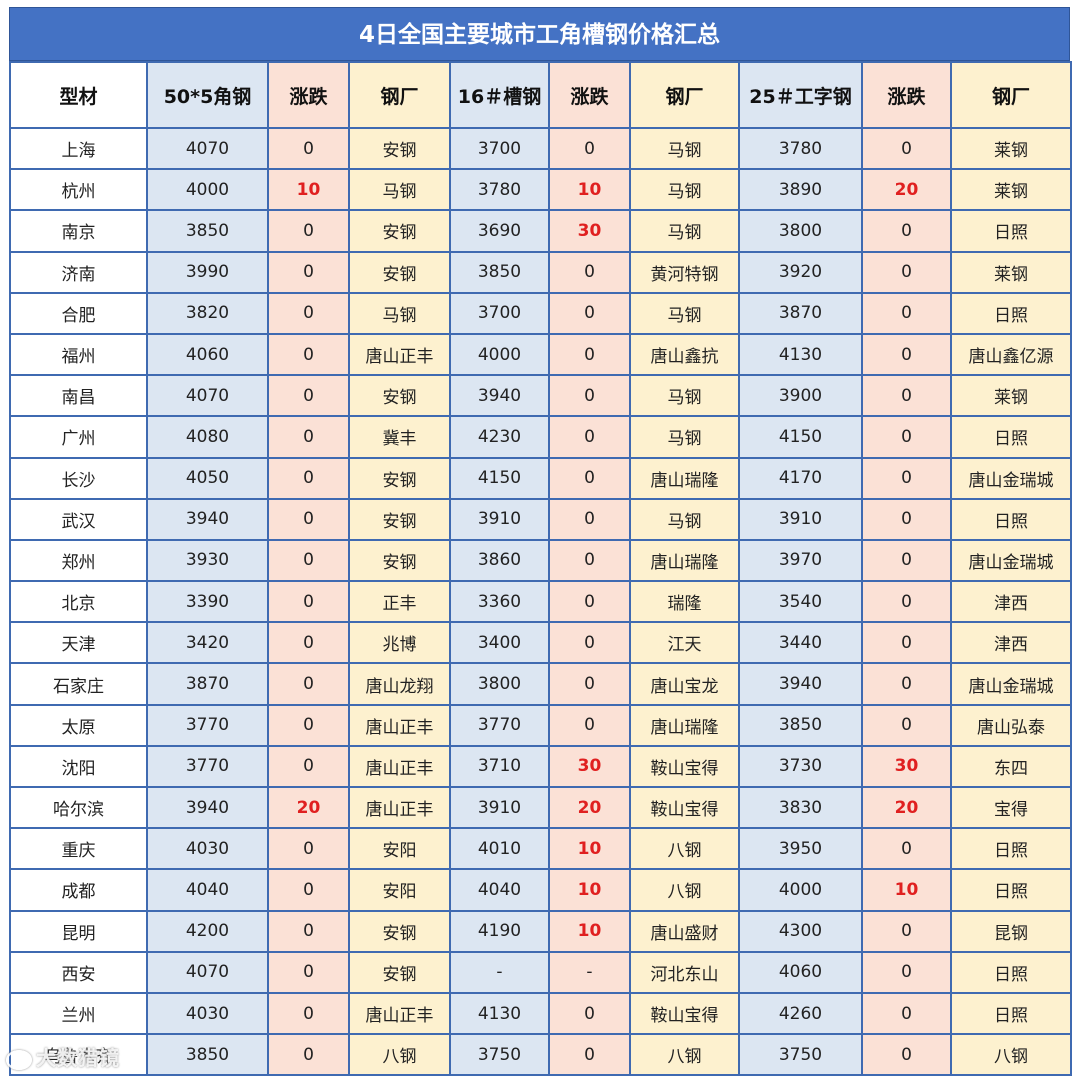 The image size is (1080, 1083). What do you see at coordinates (207, 1013) in the screenshot?
I see `cell-angle-price: 4030` at bounding box center [207, 1013].